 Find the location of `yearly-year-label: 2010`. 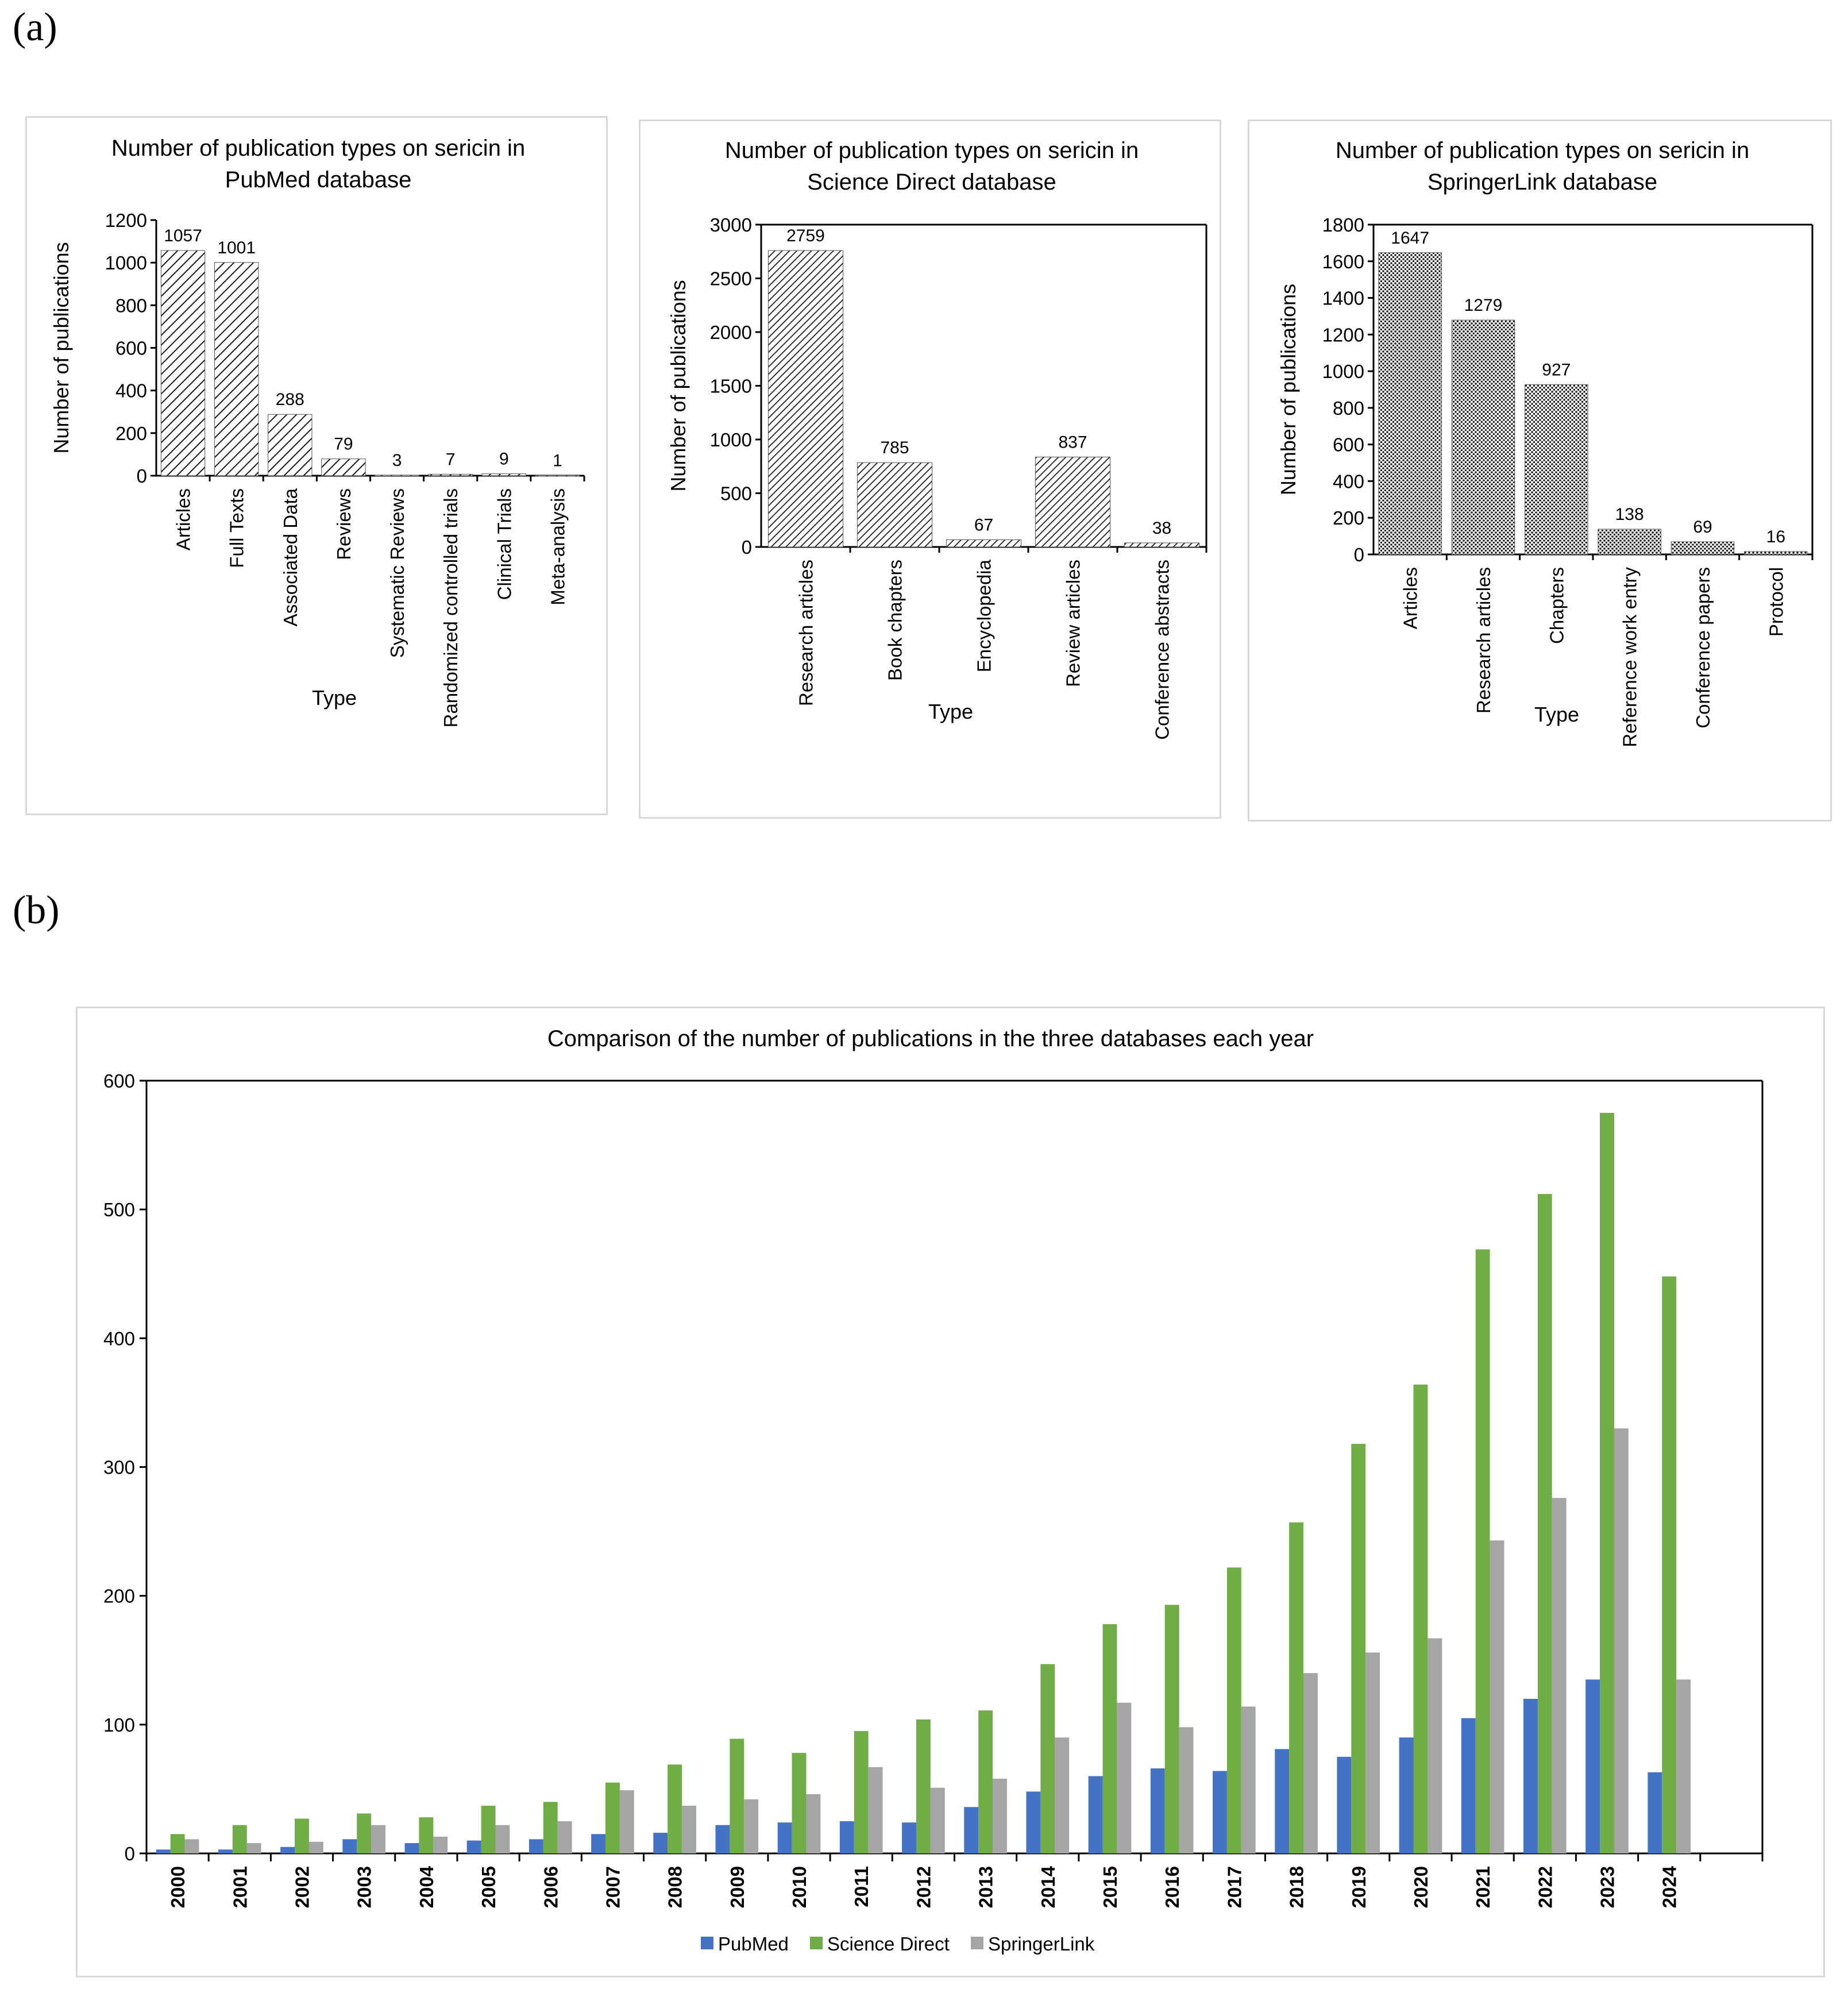

yearly-year-label: 2010 is located at coordinates (799, 1887).